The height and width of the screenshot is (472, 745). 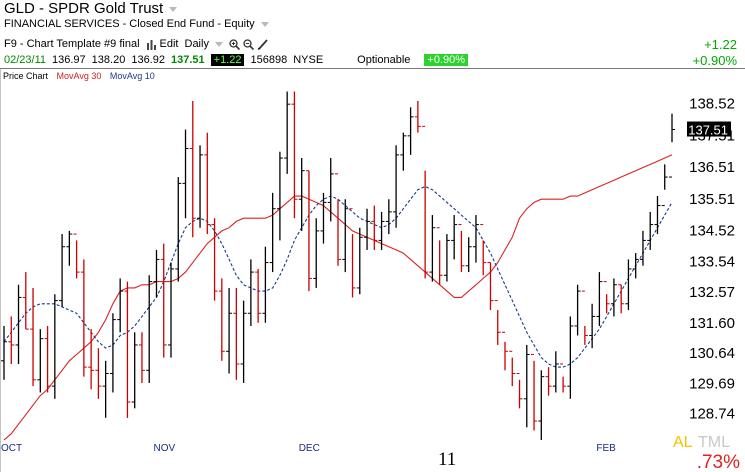 What do you see at coordinates (218, 44) in the screenshot?
I see `period-dropdown-icon` at bounding box center [218, 44].